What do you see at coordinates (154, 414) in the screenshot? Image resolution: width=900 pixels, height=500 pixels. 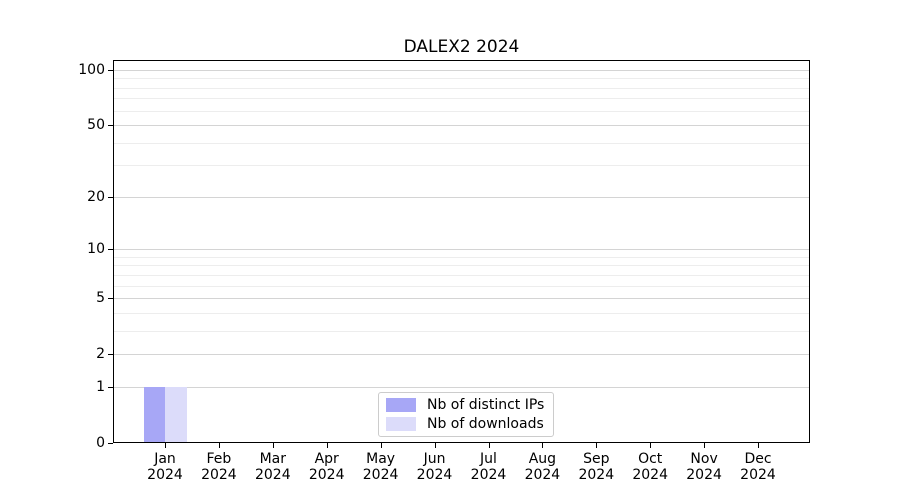 I see `bar-nb-of-distinct-ips` at bounding box center [154, 414].